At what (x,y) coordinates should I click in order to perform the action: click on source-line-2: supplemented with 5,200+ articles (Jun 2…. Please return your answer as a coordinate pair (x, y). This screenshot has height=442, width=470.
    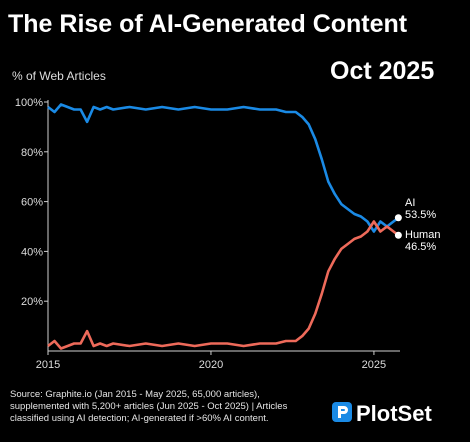
    Looking at the image, I should click on (149, 406).